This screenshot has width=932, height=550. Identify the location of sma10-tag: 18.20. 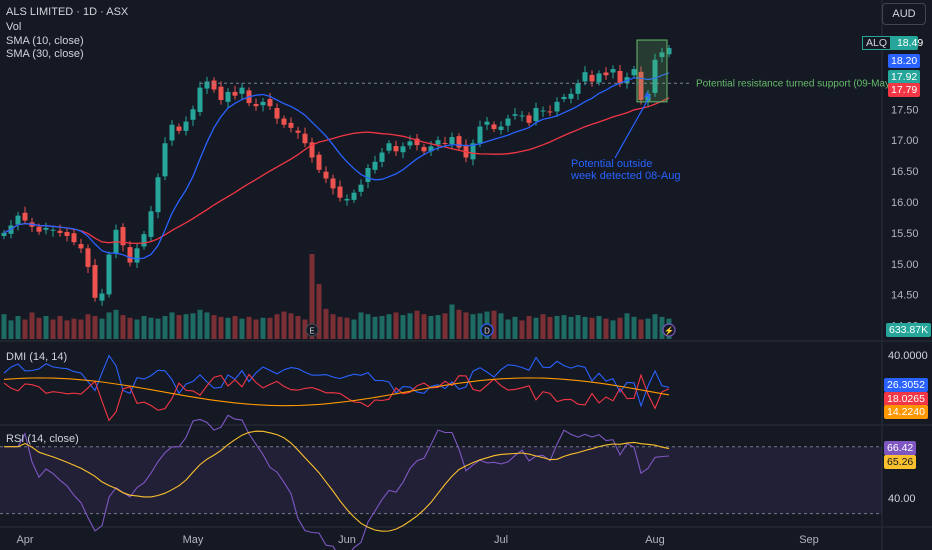
(904, 61).